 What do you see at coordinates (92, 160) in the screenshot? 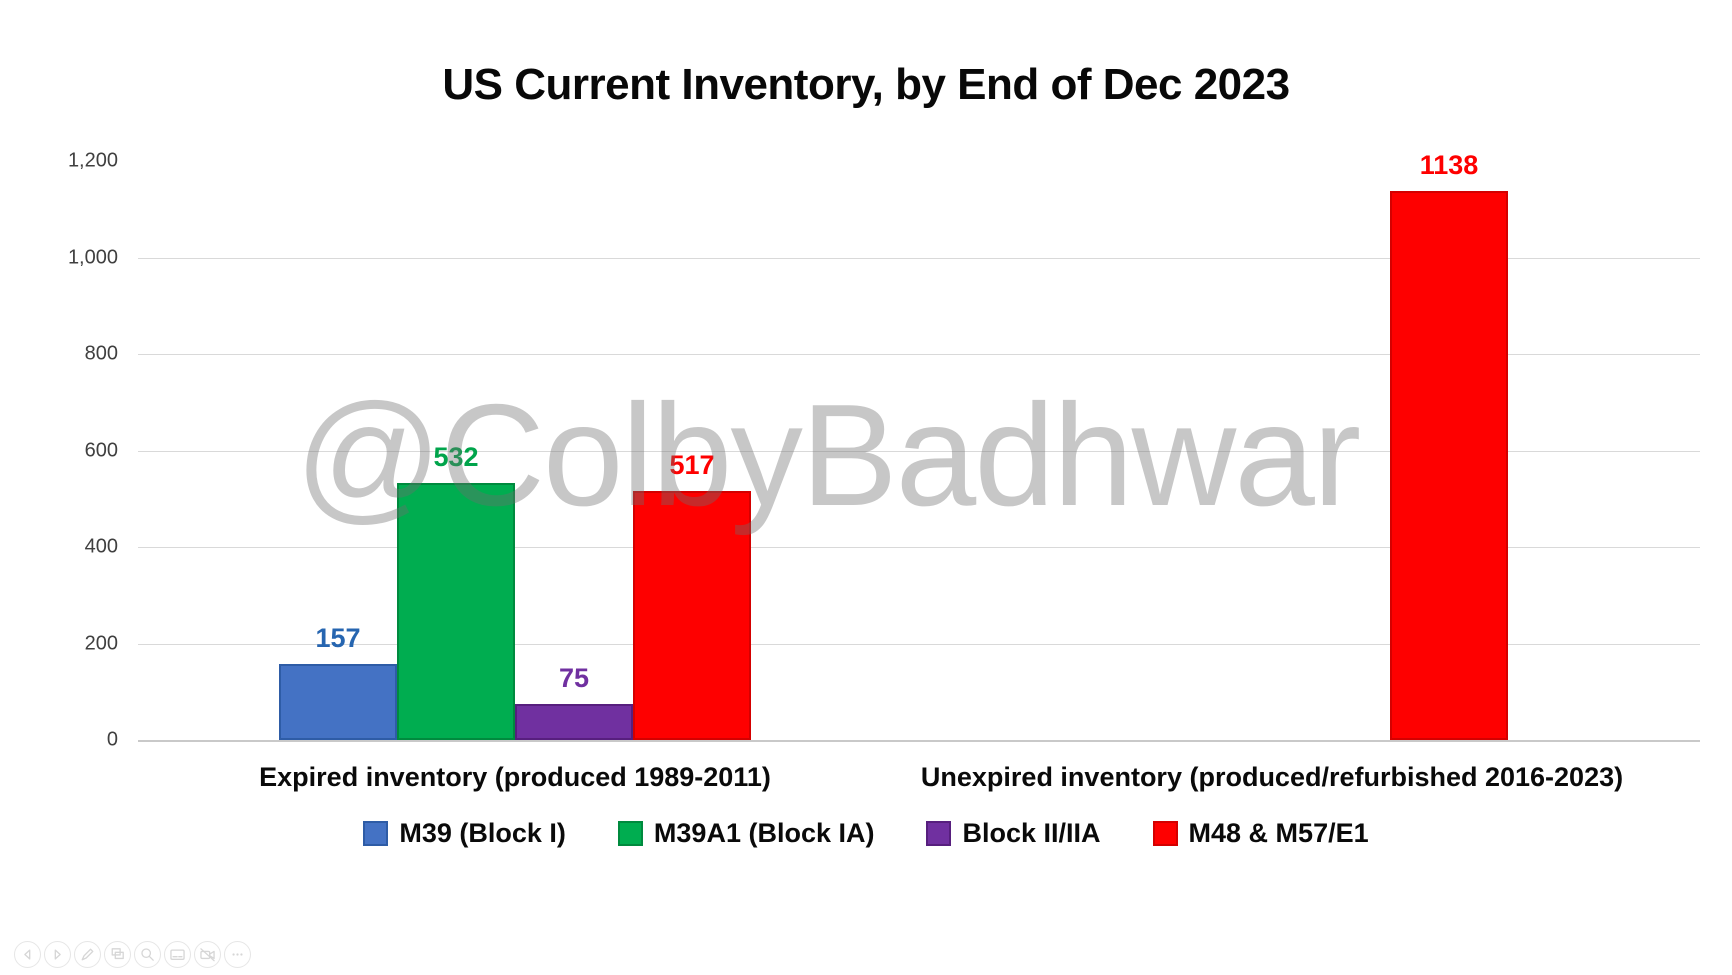
I see `y-axis-tick-label: 1,200` at bounding box center [92, 160].